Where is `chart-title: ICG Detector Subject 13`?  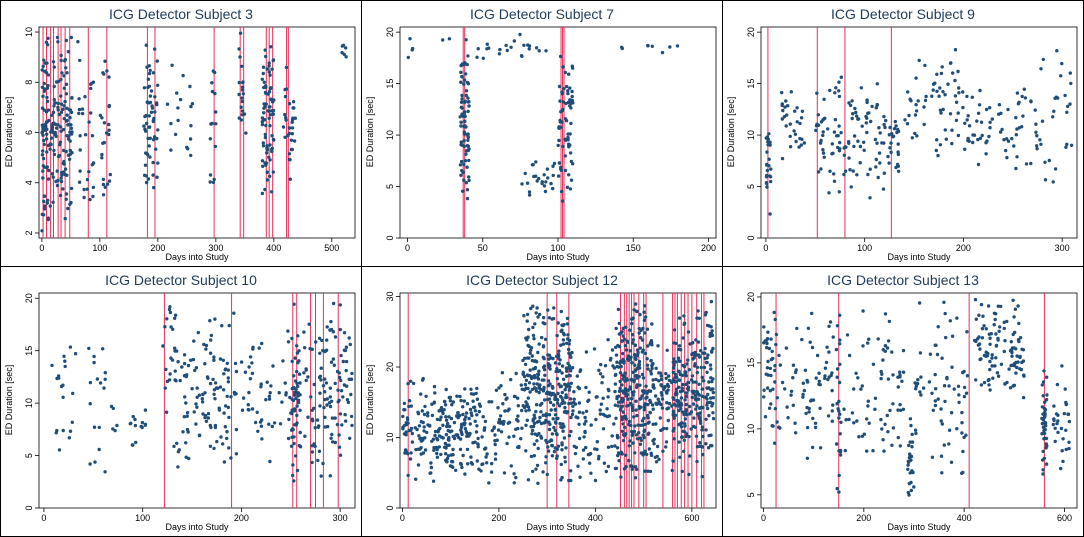 chart-title: ICG Detector Subject 13 is located at coordinates (903, 280).